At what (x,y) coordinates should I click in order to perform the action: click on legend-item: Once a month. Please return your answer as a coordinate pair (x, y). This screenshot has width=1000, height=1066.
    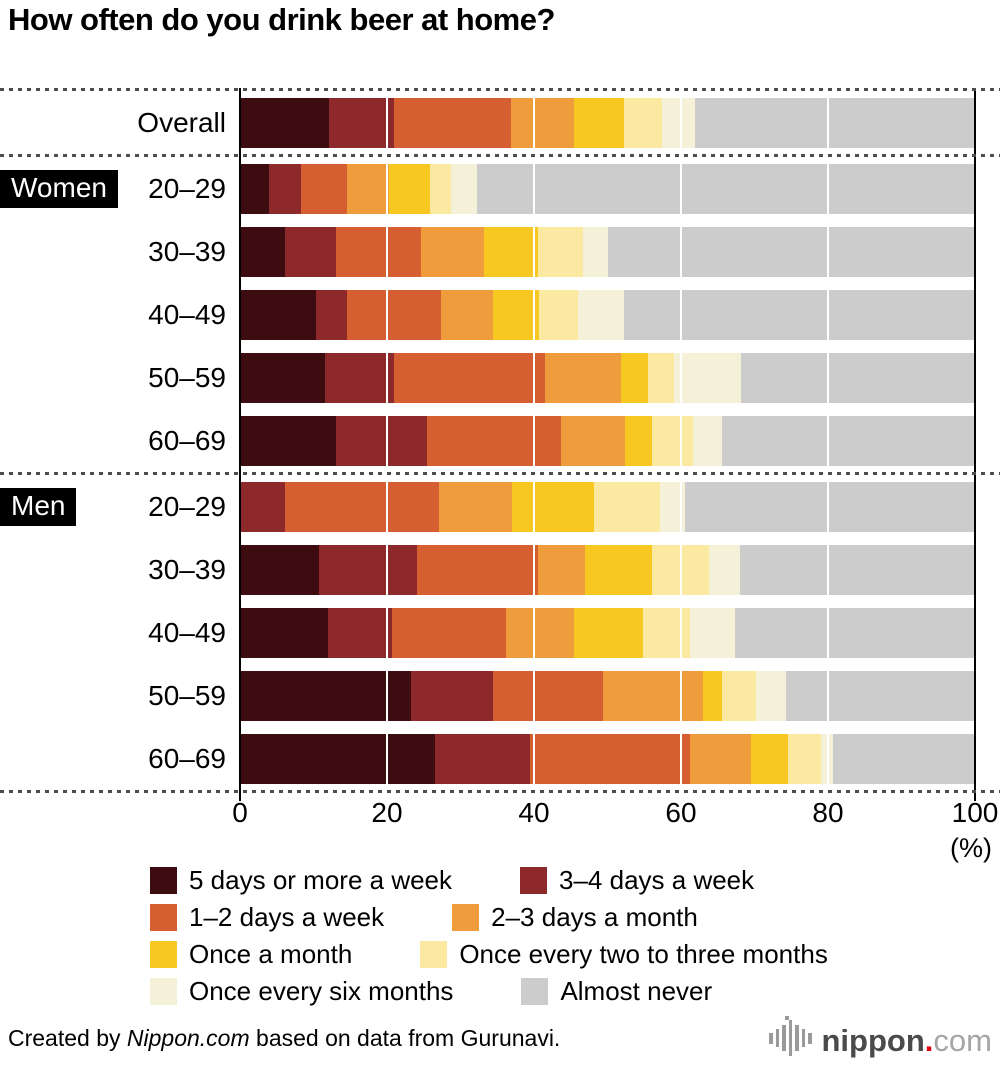
    Looking at the image, I should click on (251, 954).